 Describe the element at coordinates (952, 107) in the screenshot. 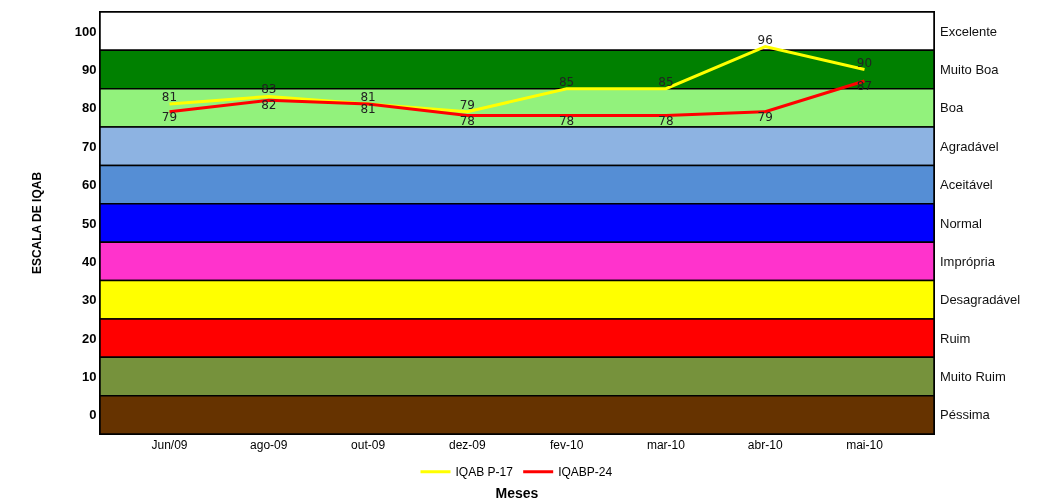

I see `band-label: Boa` at that location.